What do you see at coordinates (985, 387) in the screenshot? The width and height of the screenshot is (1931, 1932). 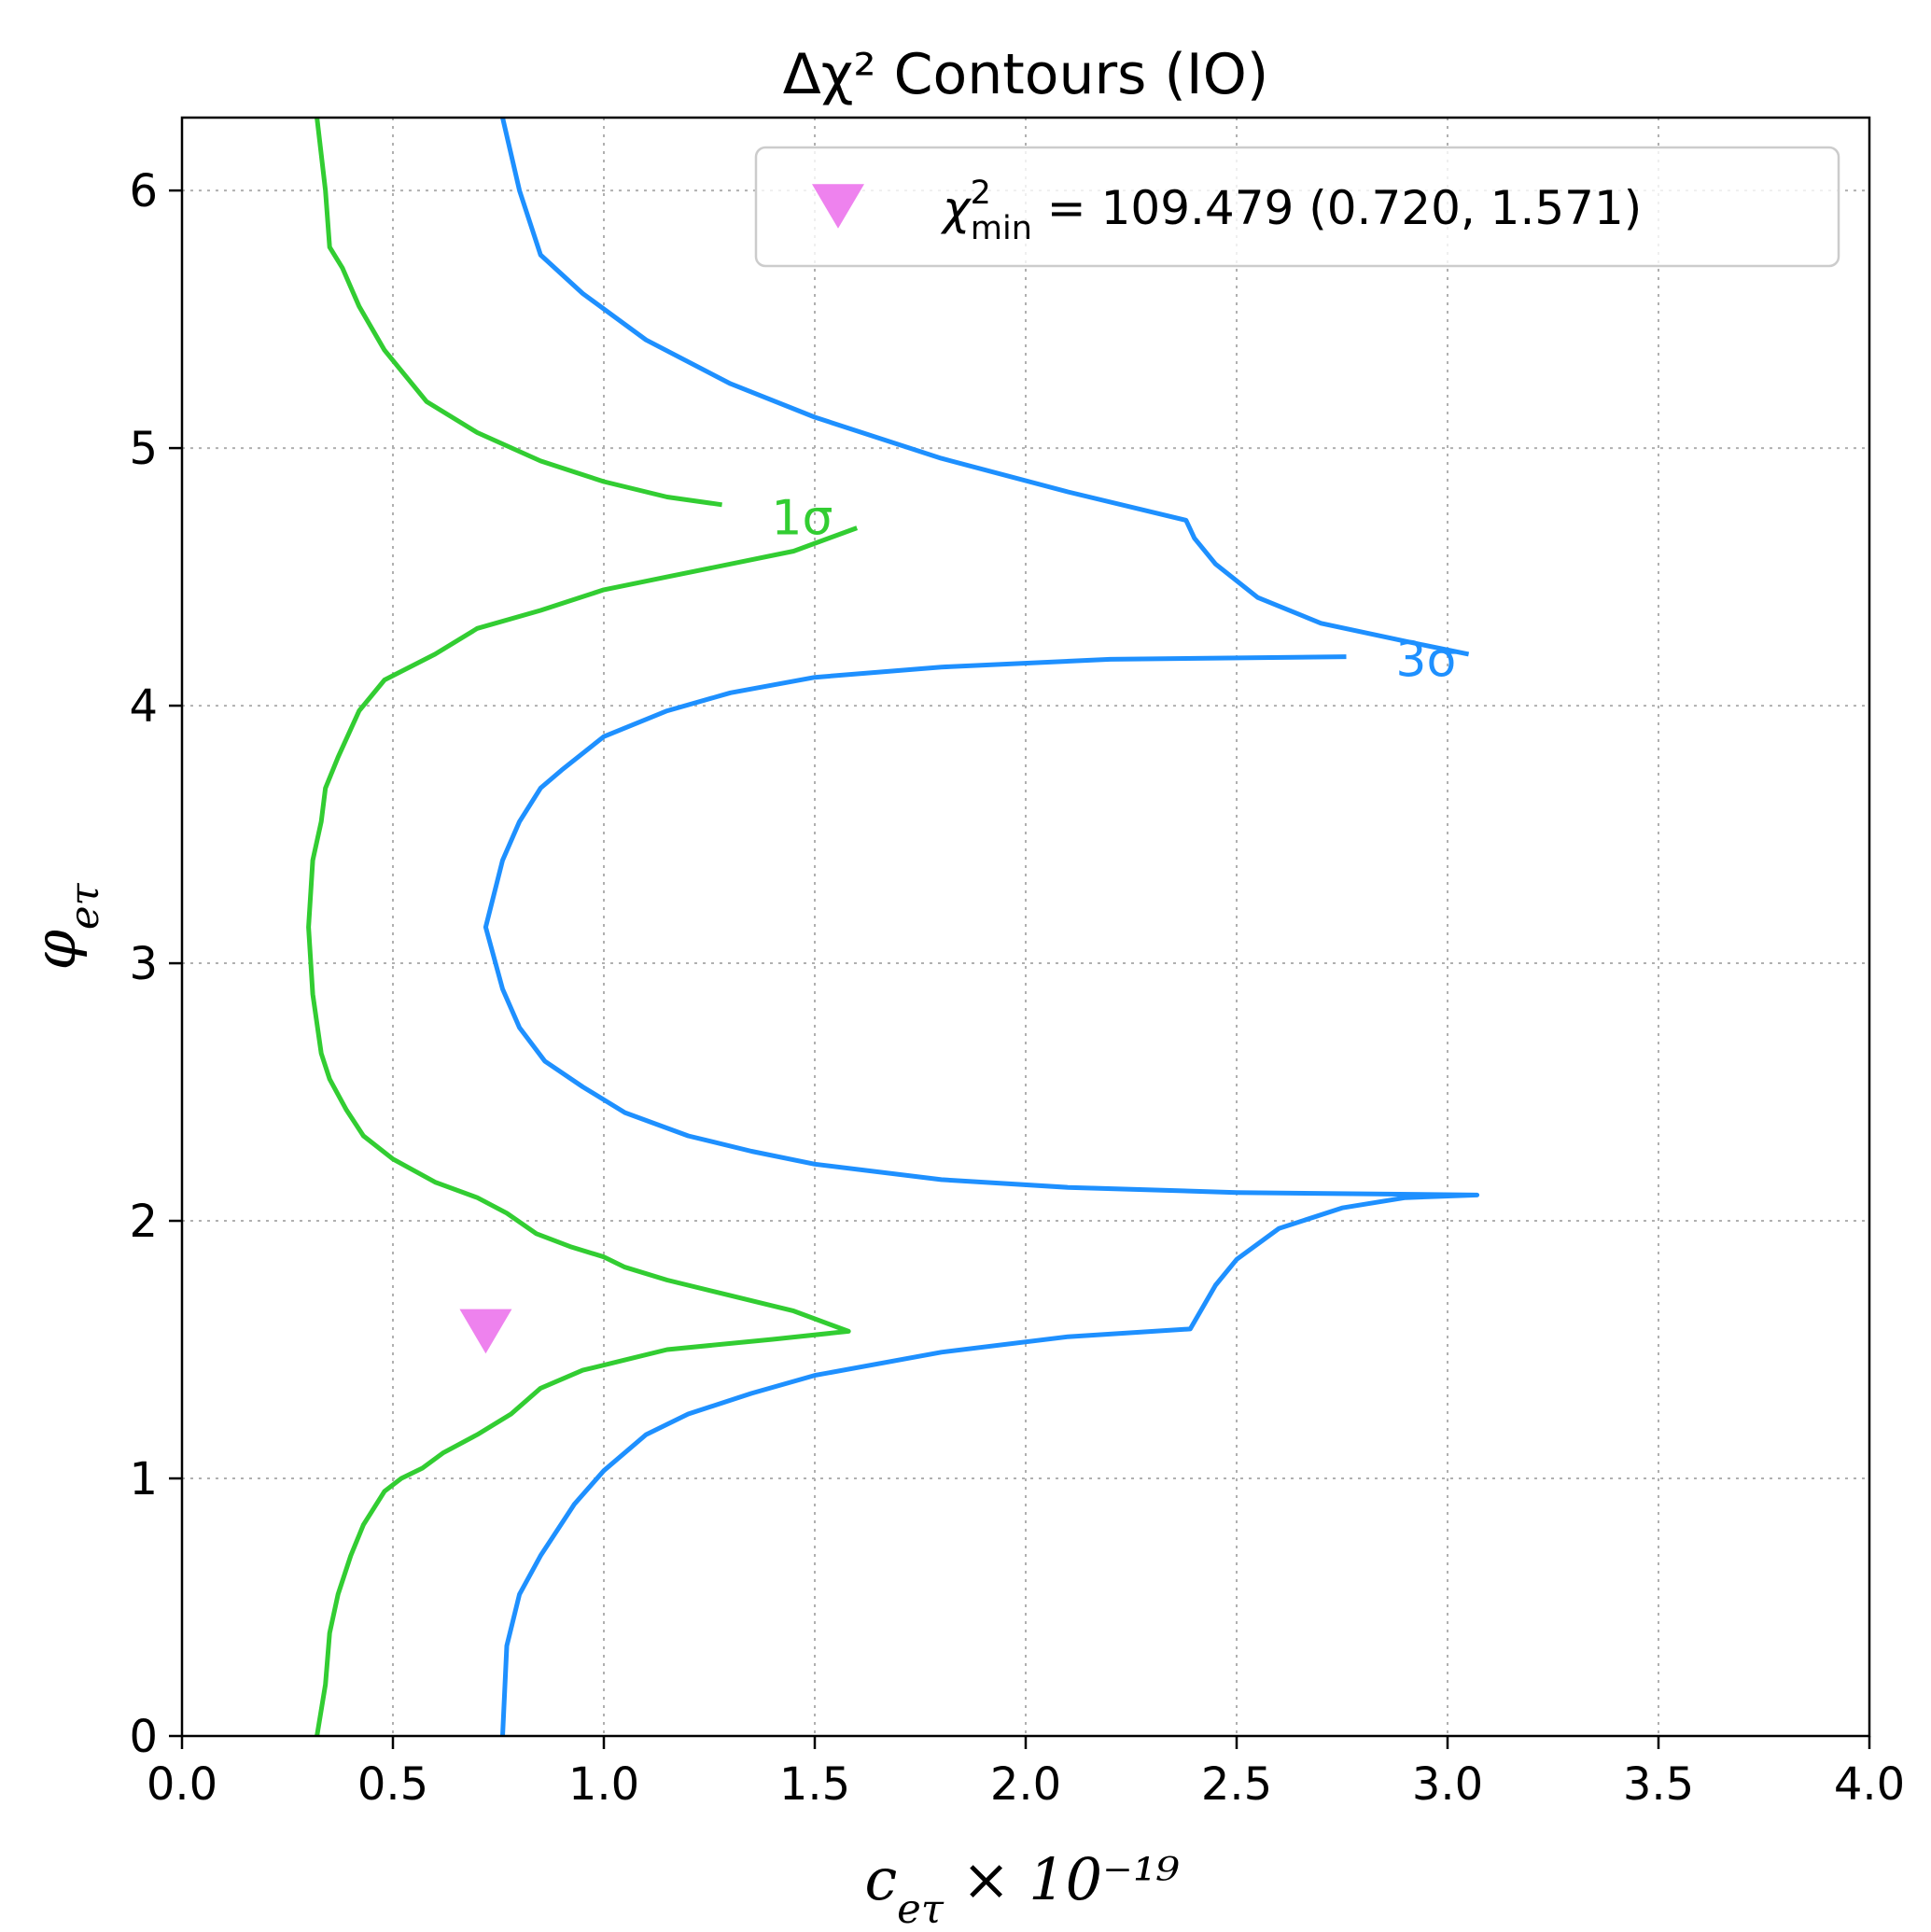 I see `contour-3-sigma` at bounding box center [985, 387].